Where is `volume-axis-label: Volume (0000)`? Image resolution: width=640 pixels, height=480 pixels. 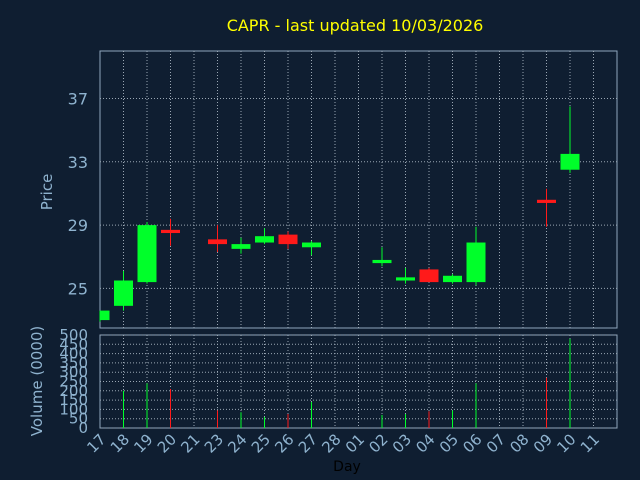 volume-axis-label: Volume (0000) is located at coordinates (37, 381).